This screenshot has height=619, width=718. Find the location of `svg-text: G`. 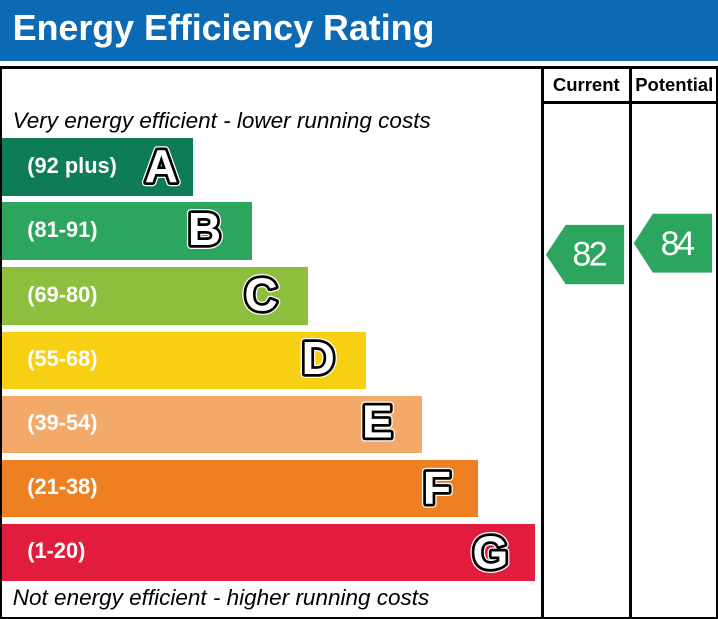

svg-text: G is located at coordinates (491, 552).